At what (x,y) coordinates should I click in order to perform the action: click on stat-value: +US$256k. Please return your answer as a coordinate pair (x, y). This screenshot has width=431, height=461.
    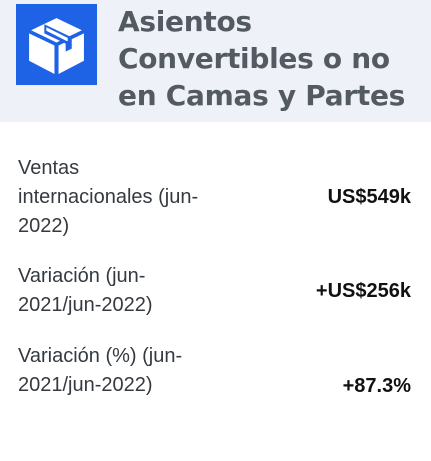
    Looking at the image, I should click on (363, 291).